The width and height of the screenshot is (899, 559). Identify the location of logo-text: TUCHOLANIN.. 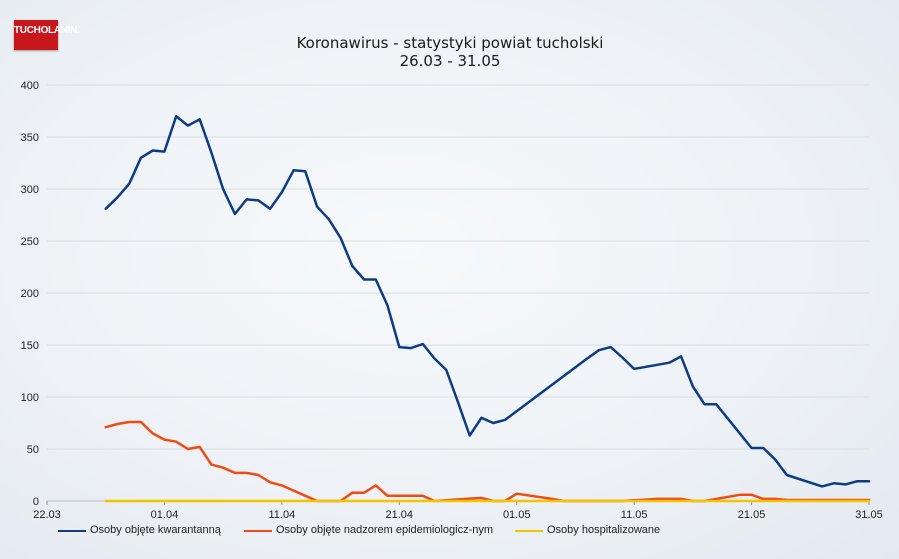
(47, 30).